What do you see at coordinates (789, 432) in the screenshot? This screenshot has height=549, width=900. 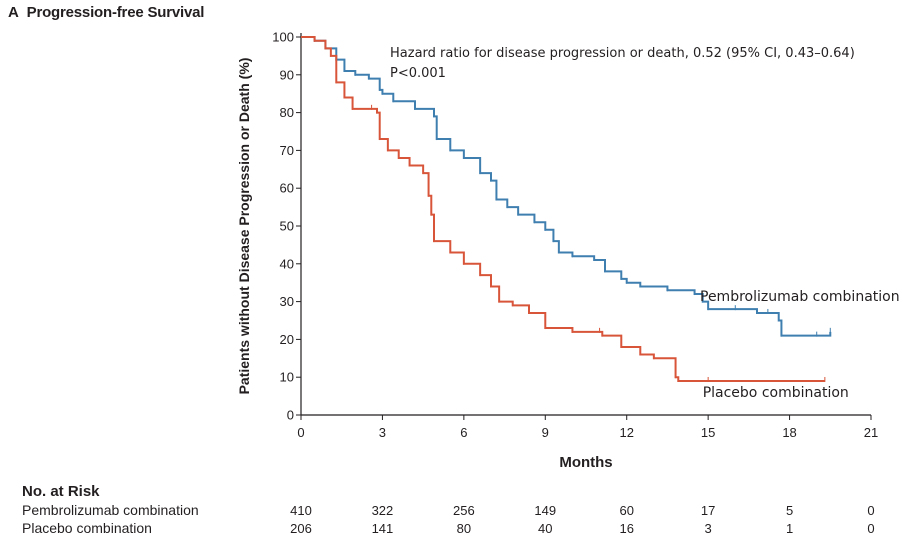 I see `x-tick-label: 18` at bounding box center [789, 432].